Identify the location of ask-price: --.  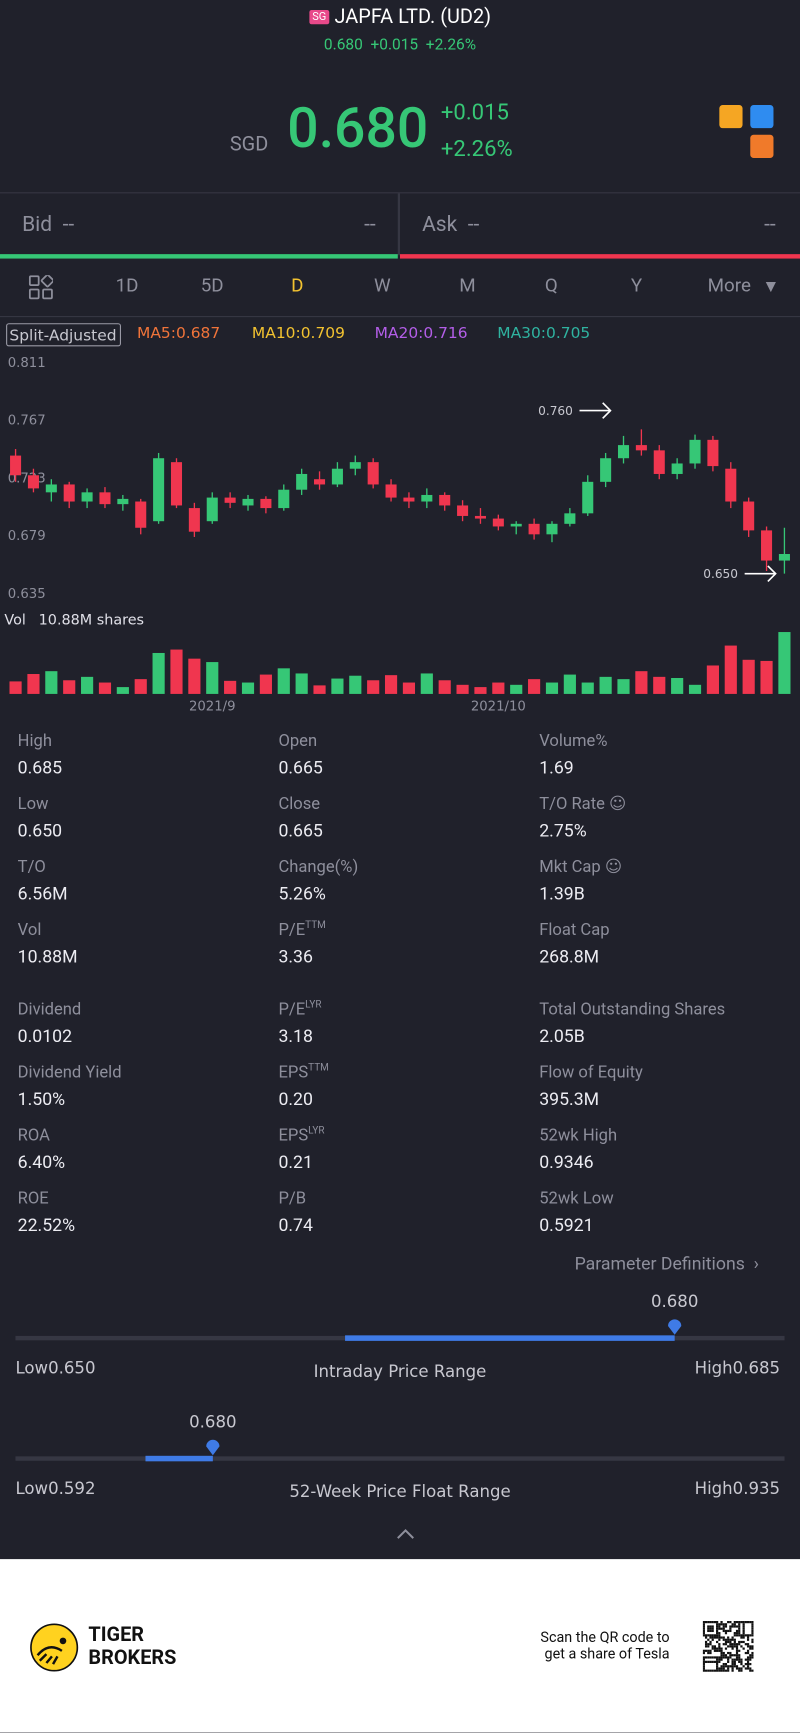
(473, 224).